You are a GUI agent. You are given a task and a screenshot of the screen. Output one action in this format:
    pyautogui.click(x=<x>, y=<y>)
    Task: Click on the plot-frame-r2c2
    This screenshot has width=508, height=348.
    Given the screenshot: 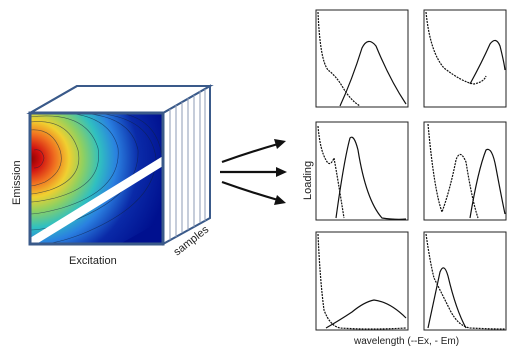 What is the action you would take?
    pyautogui.click(x=465, y=171)
    